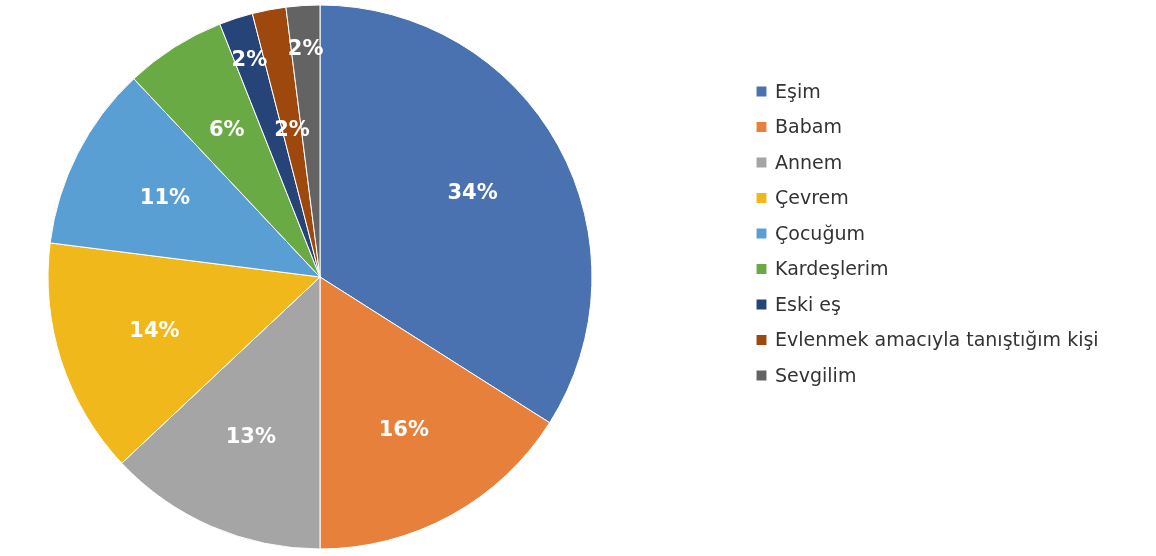  I want to click on legend-label: Babam, so click(808, 126).